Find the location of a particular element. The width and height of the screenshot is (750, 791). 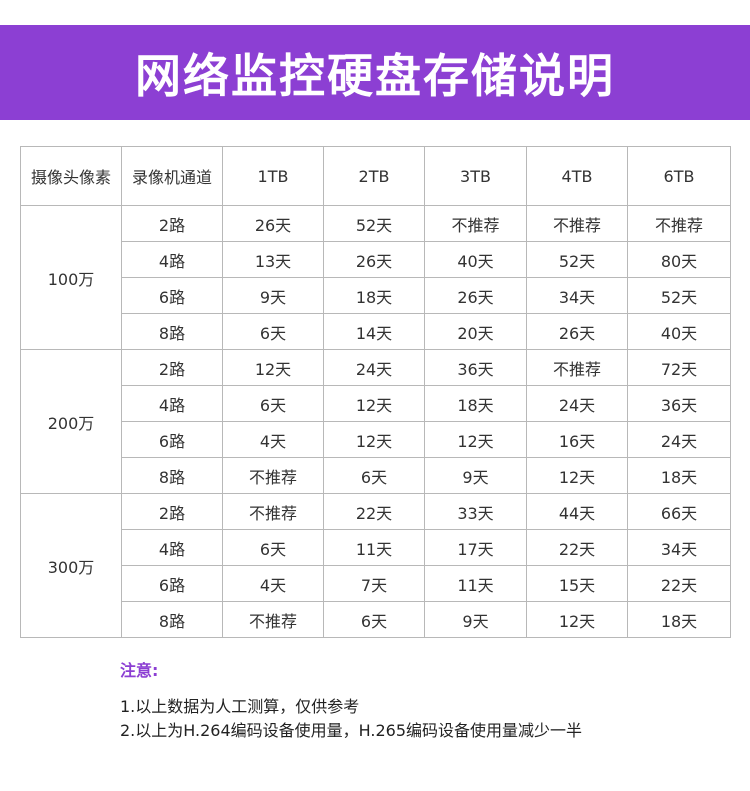

table-row: 4路 6天 12天 18天 24天 36天 is located at coordinates (376, 403).